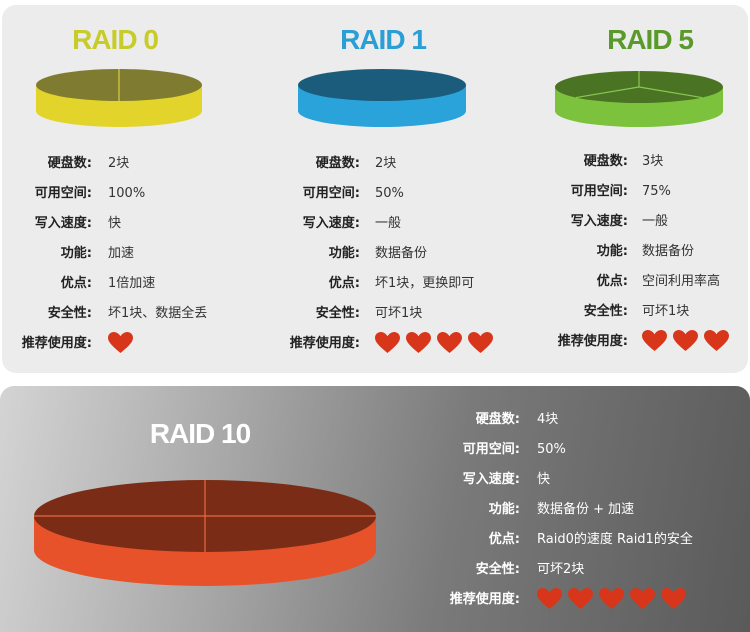 The image size is (750, 632). Describe the element at coordinates (375, 540) in the screenshot. I see `raid10-row: 优点: Raid0的速度 Raid1的安全` at that location.